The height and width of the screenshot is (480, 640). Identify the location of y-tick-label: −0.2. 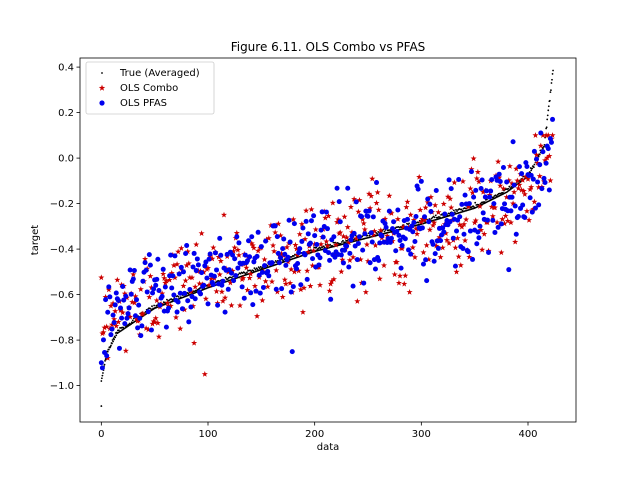
(62, 204).